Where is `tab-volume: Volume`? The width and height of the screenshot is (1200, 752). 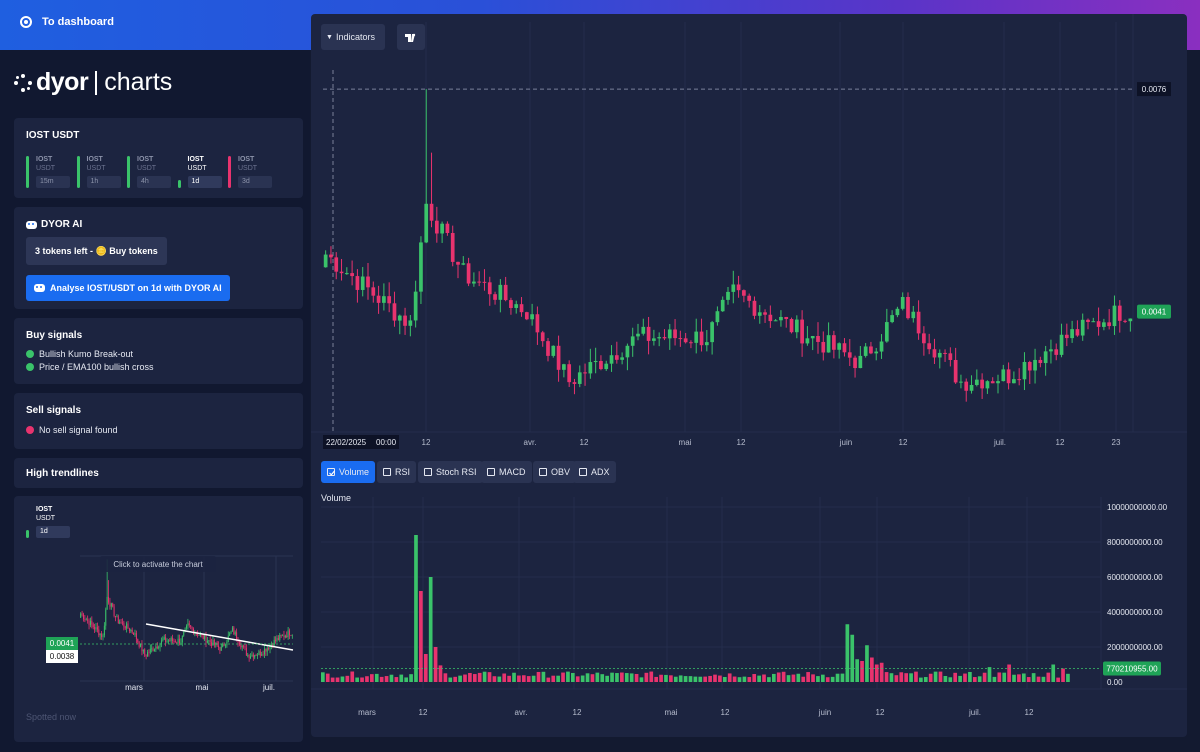
tab-volume: Volume is located at coordinates (348, 472).